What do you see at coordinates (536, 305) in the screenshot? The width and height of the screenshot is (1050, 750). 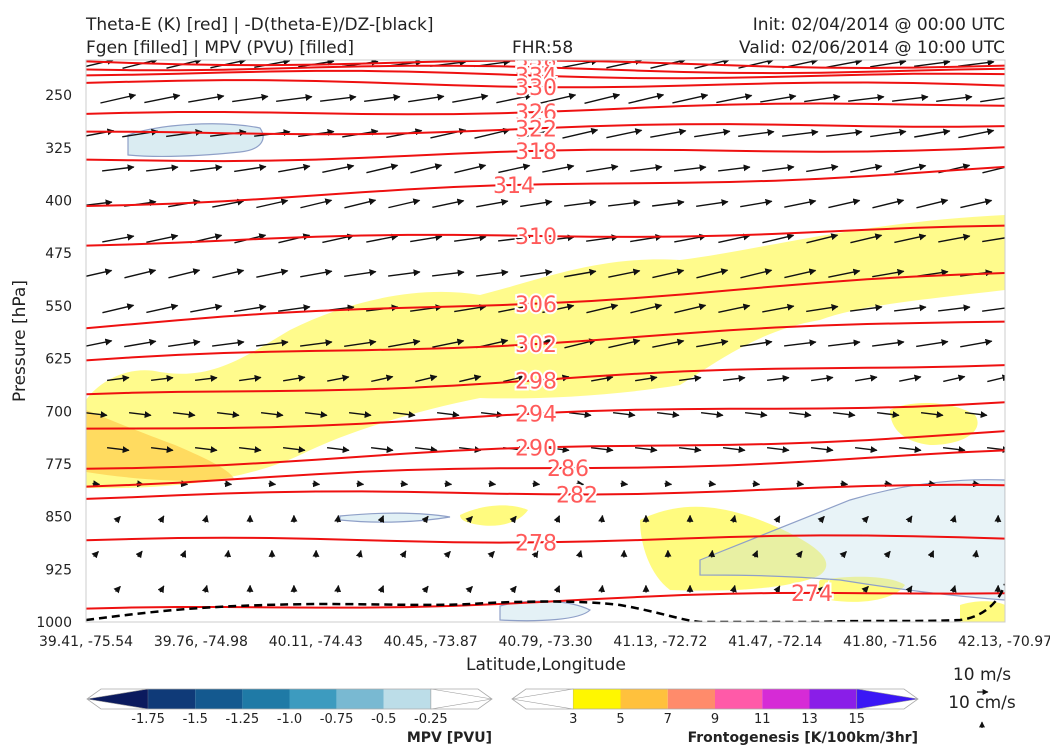 I see `theta-e-contour-label: 306` at bounding box center [536, 305].